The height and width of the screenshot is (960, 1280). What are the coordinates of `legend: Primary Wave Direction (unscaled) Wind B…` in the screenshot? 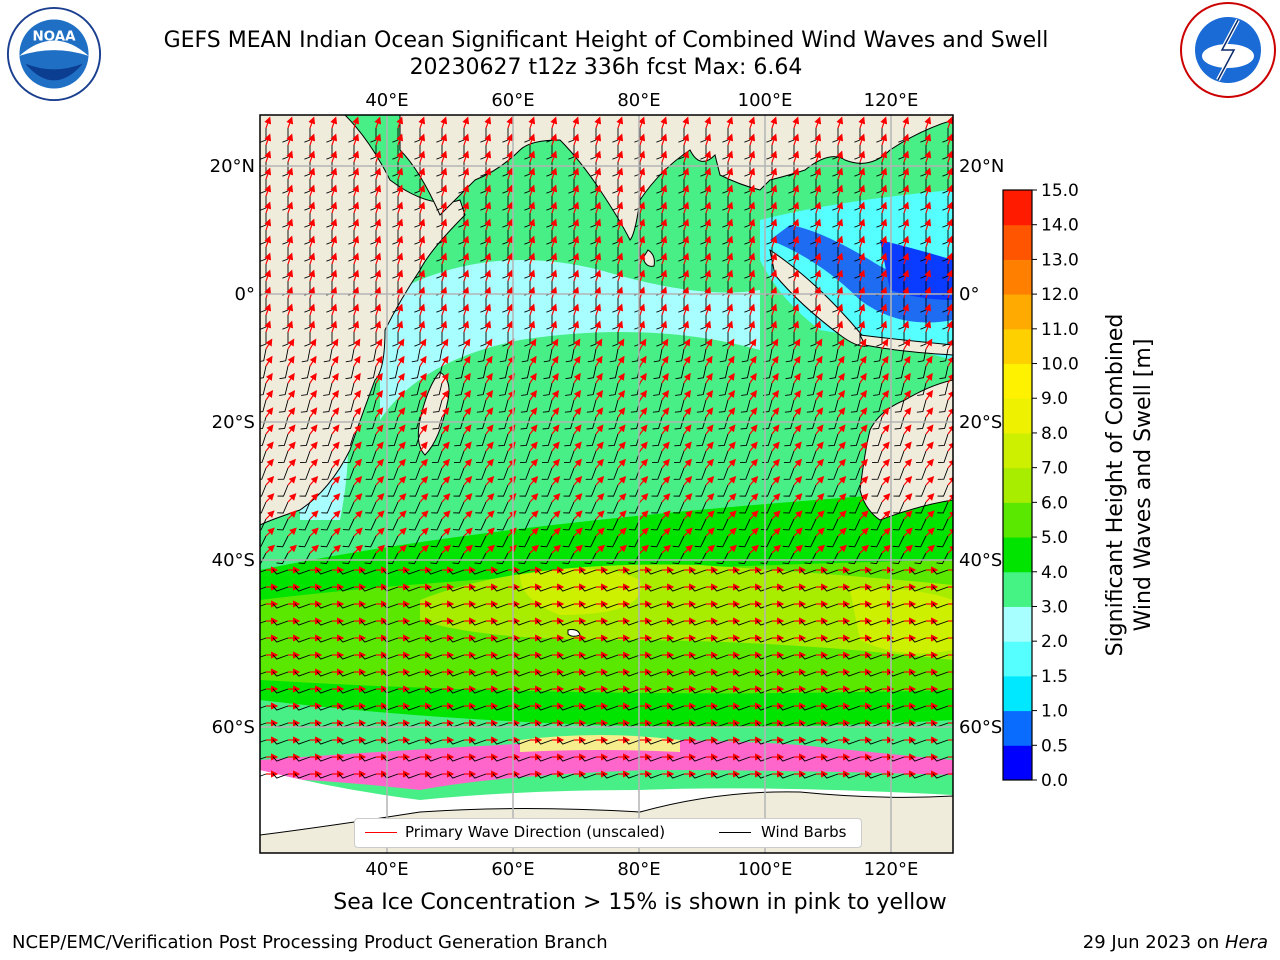 It's located at (608, 833).